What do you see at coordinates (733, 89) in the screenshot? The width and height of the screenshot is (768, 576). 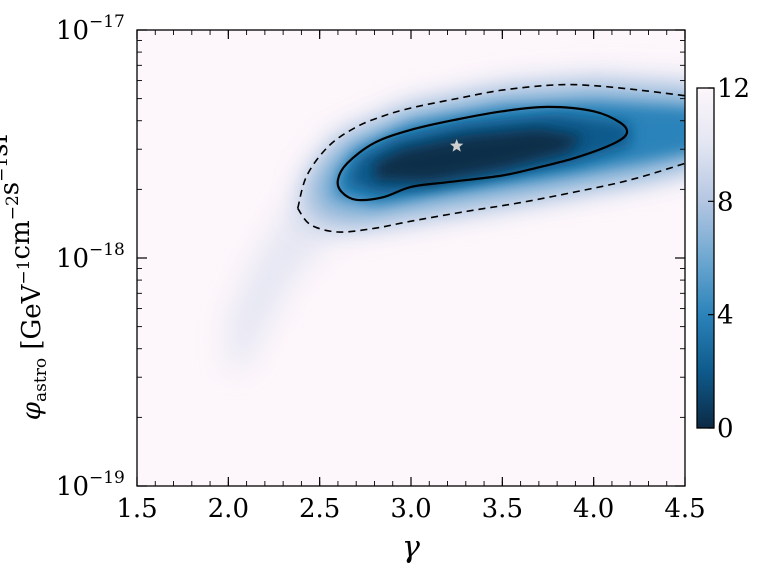 I see `colorbar-tick-label: 12` at bounding box center [733, 89].